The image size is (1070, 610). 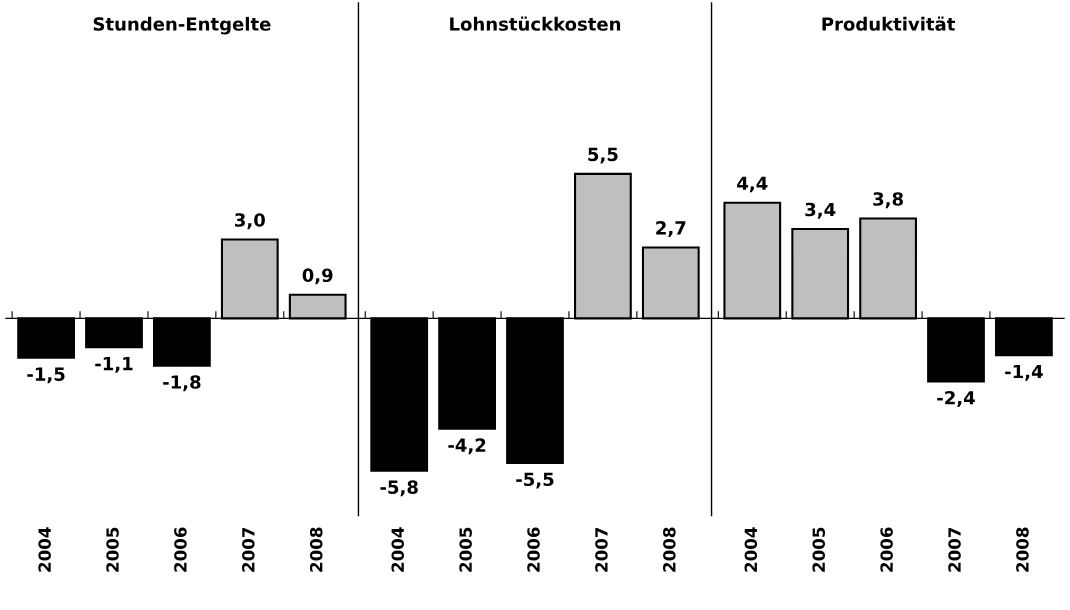 I want to click on data-label: -1,5, so click(x=46, y=375).